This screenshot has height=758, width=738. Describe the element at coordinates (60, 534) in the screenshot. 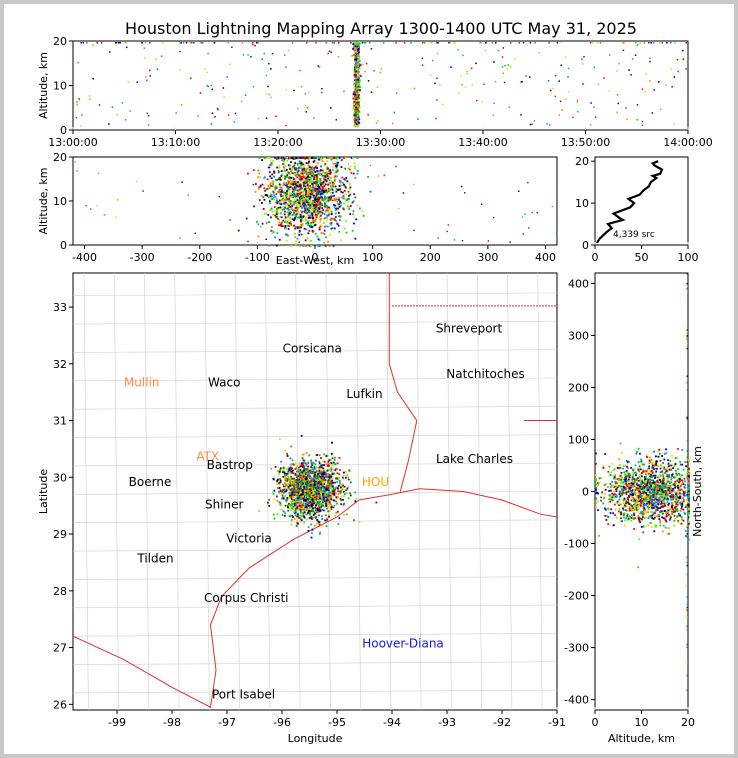

I see `plan-map-ytick-label: 29` at that location.